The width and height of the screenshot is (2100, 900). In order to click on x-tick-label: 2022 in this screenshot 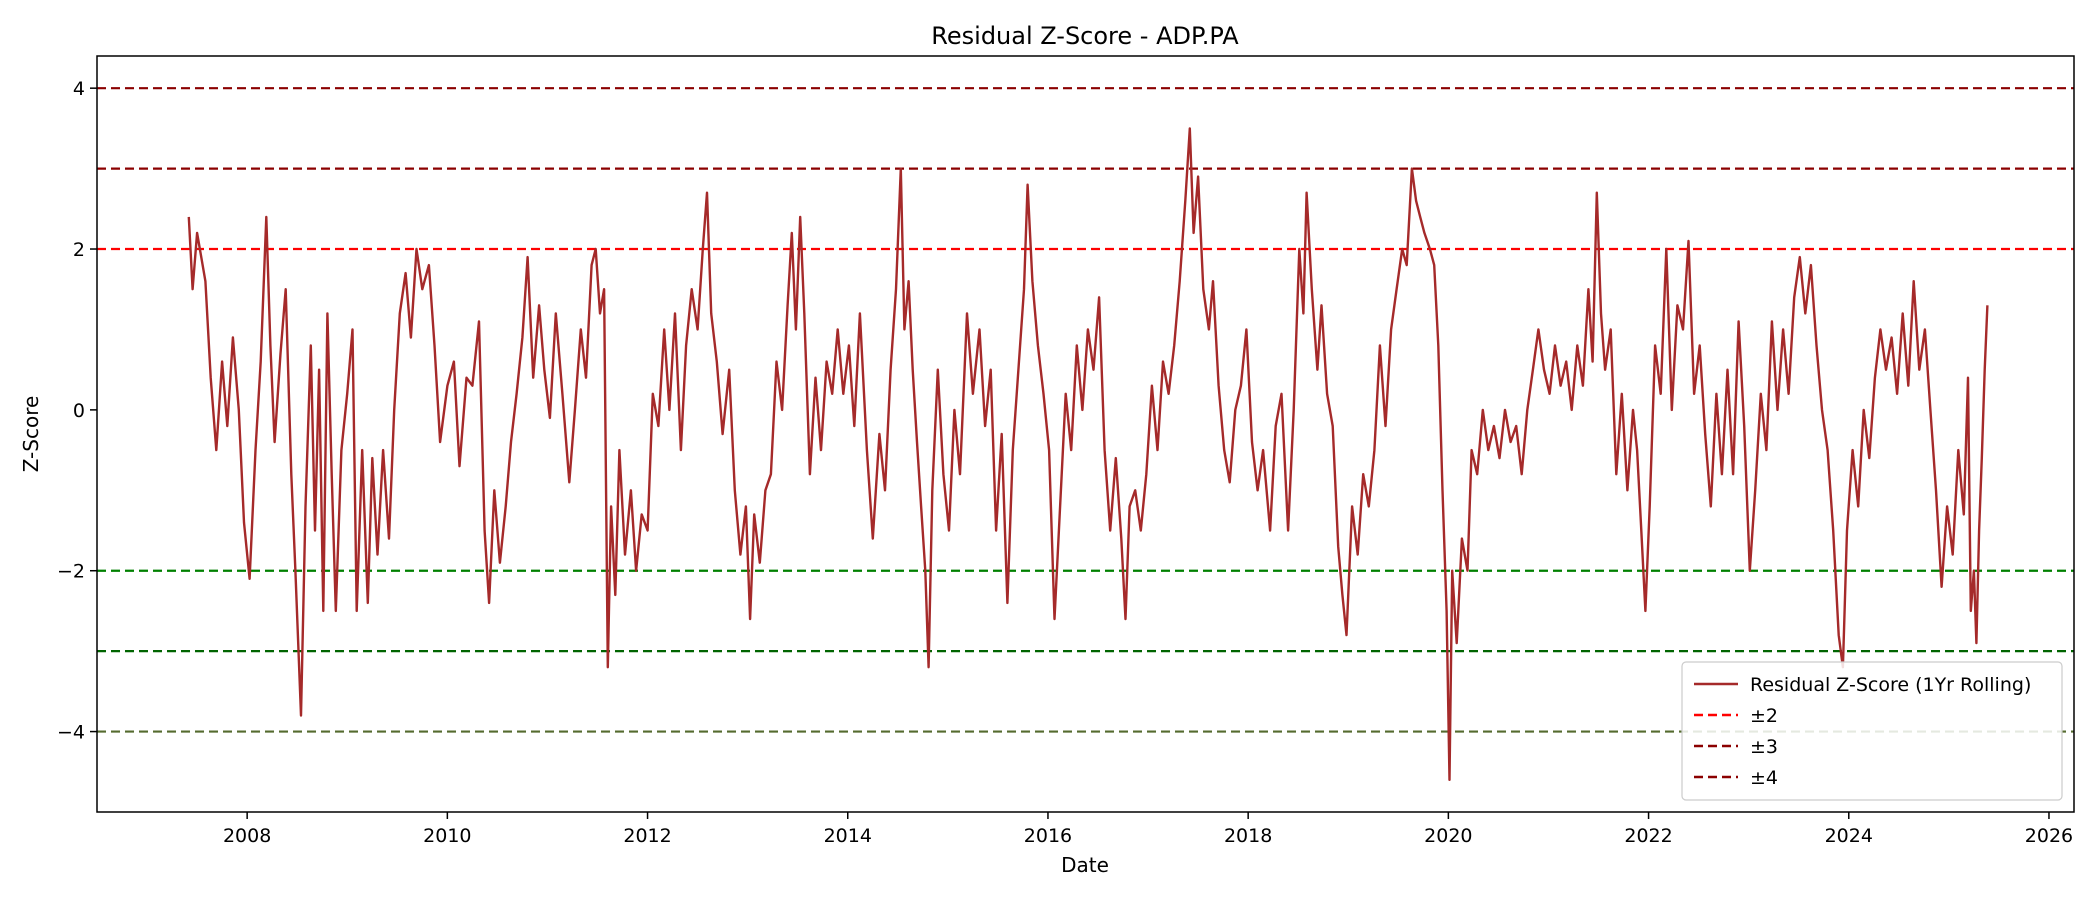, I will do `click(1648, 836)`.